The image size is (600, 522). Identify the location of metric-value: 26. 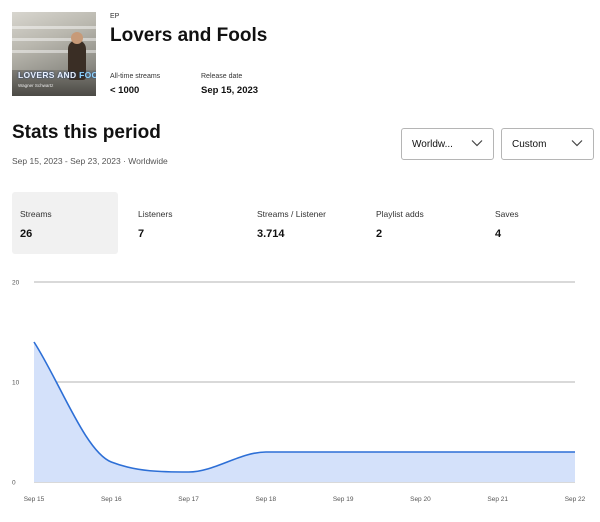
(26, 234).